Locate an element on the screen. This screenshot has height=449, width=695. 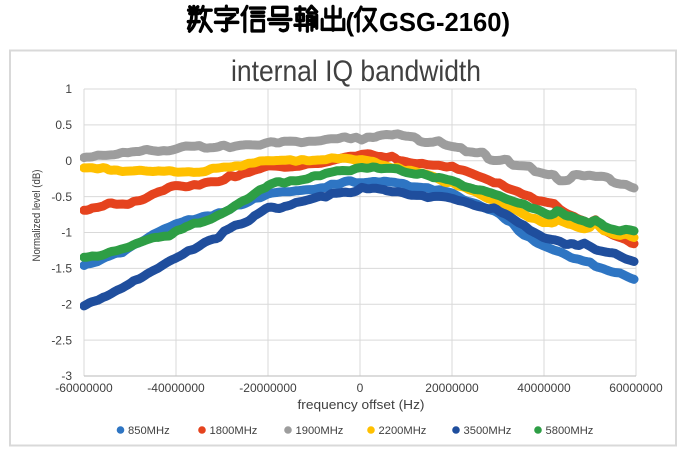
svg-text: GSG-2160) is located at coordinates (444, 22).